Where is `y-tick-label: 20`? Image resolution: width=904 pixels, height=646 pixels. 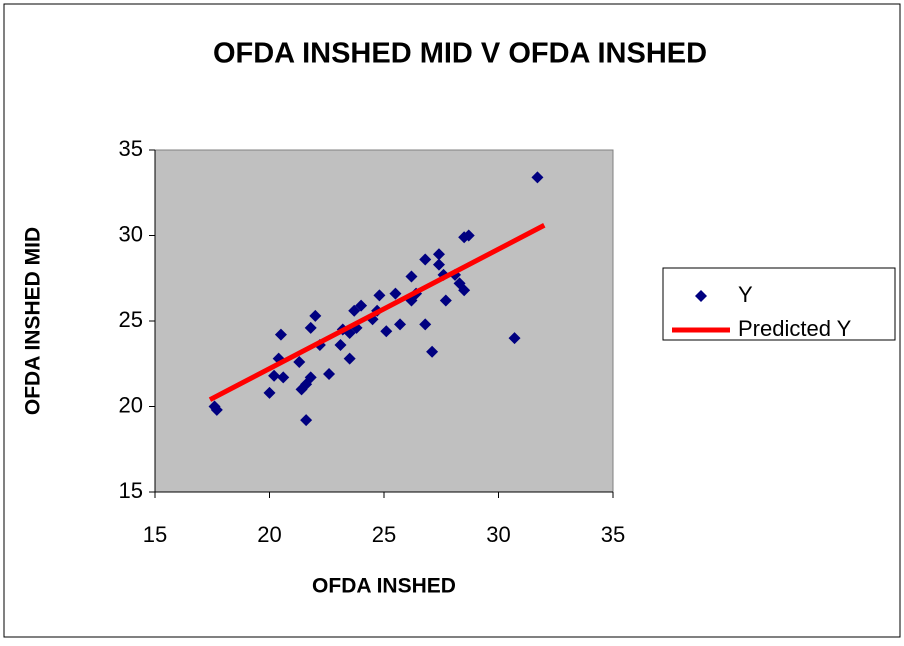
y-tick-label: 20 is located at coordinates (131, 404).